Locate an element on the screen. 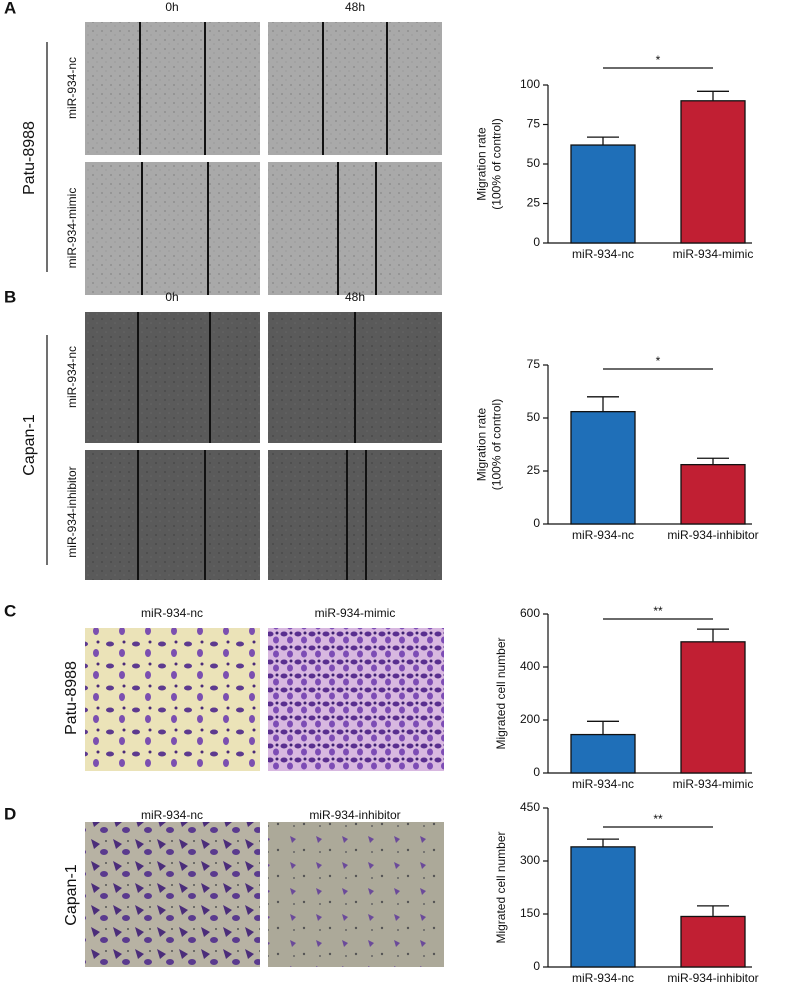 Image resolution: width=785 pixels, height=988 pixels. panel-letter: B is located at coordinates (10, 296).